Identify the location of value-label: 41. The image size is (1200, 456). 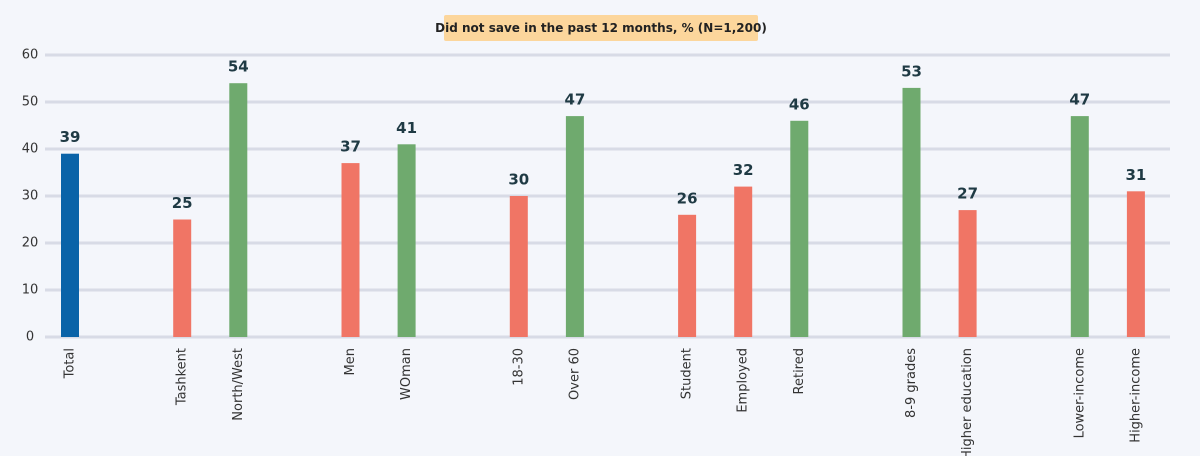
(406, 128).